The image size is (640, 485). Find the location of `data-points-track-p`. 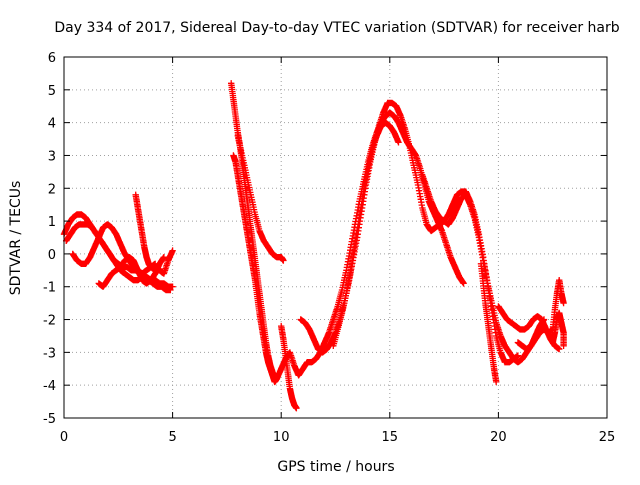

data-points-track-p is located at coordinates (558, 329).